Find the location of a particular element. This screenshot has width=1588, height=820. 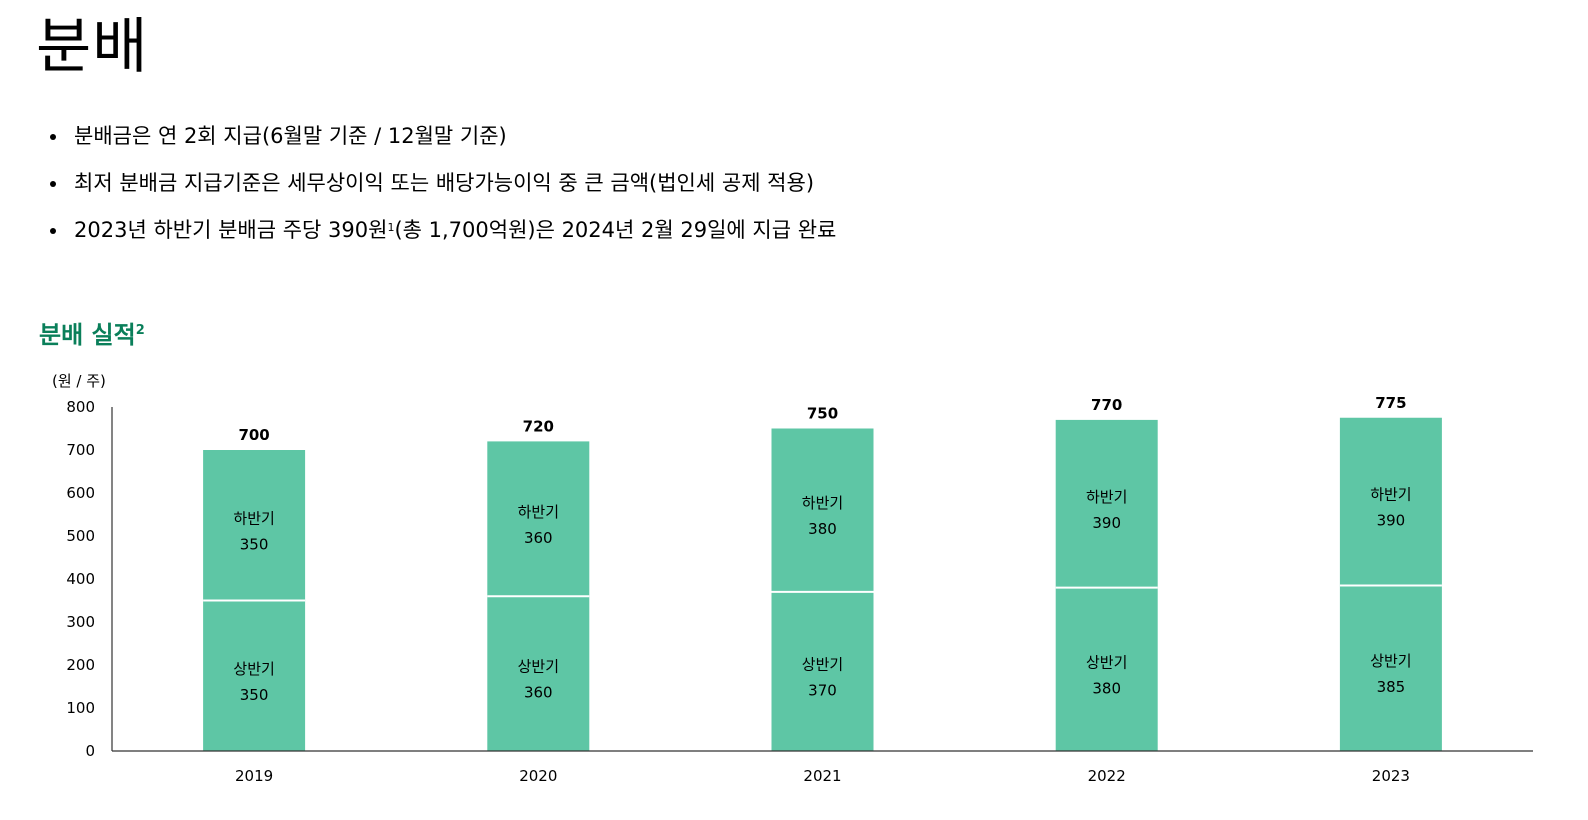

bar-segment-상반기-2022 is located at coordinates (1106, 669).